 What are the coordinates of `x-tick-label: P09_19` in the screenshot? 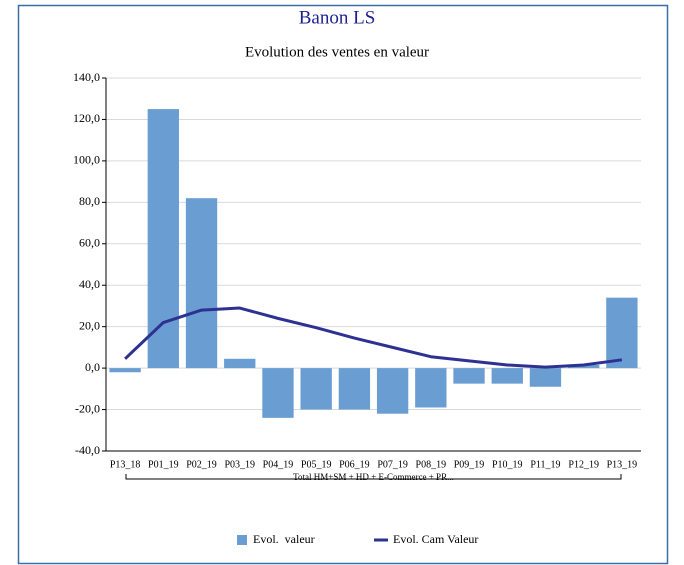 It's located at (469, 464).